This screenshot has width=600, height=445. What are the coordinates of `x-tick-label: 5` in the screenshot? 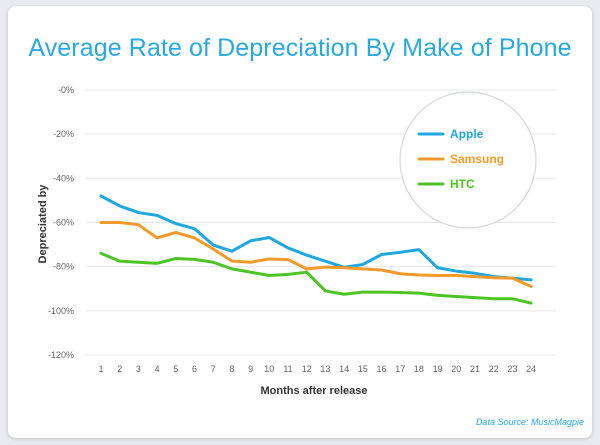 It's located at (175, 369).